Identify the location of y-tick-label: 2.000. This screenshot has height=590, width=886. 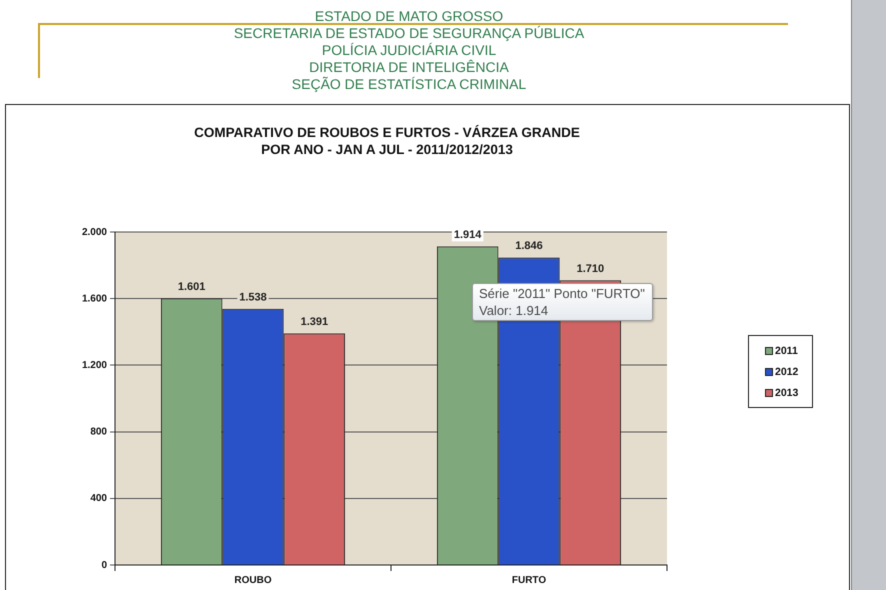
(95, 232).